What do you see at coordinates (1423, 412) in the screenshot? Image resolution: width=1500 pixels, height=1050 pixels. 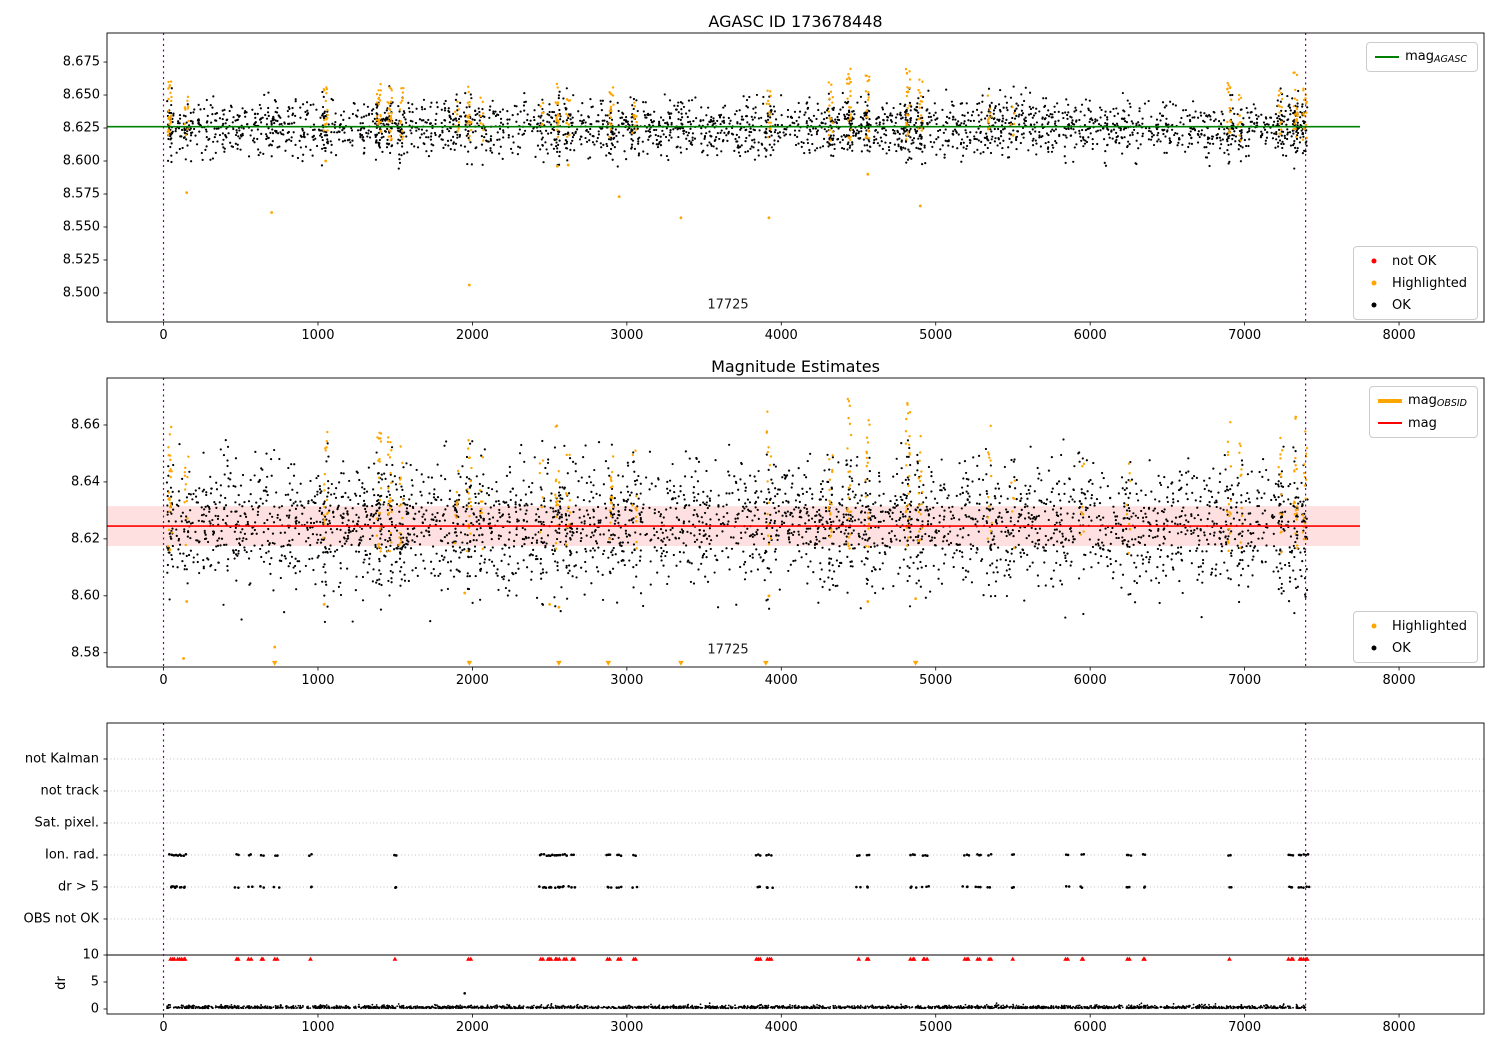 I see `panel2-legend-lines: magOBSID mag` at bounding box center [1423, 412].